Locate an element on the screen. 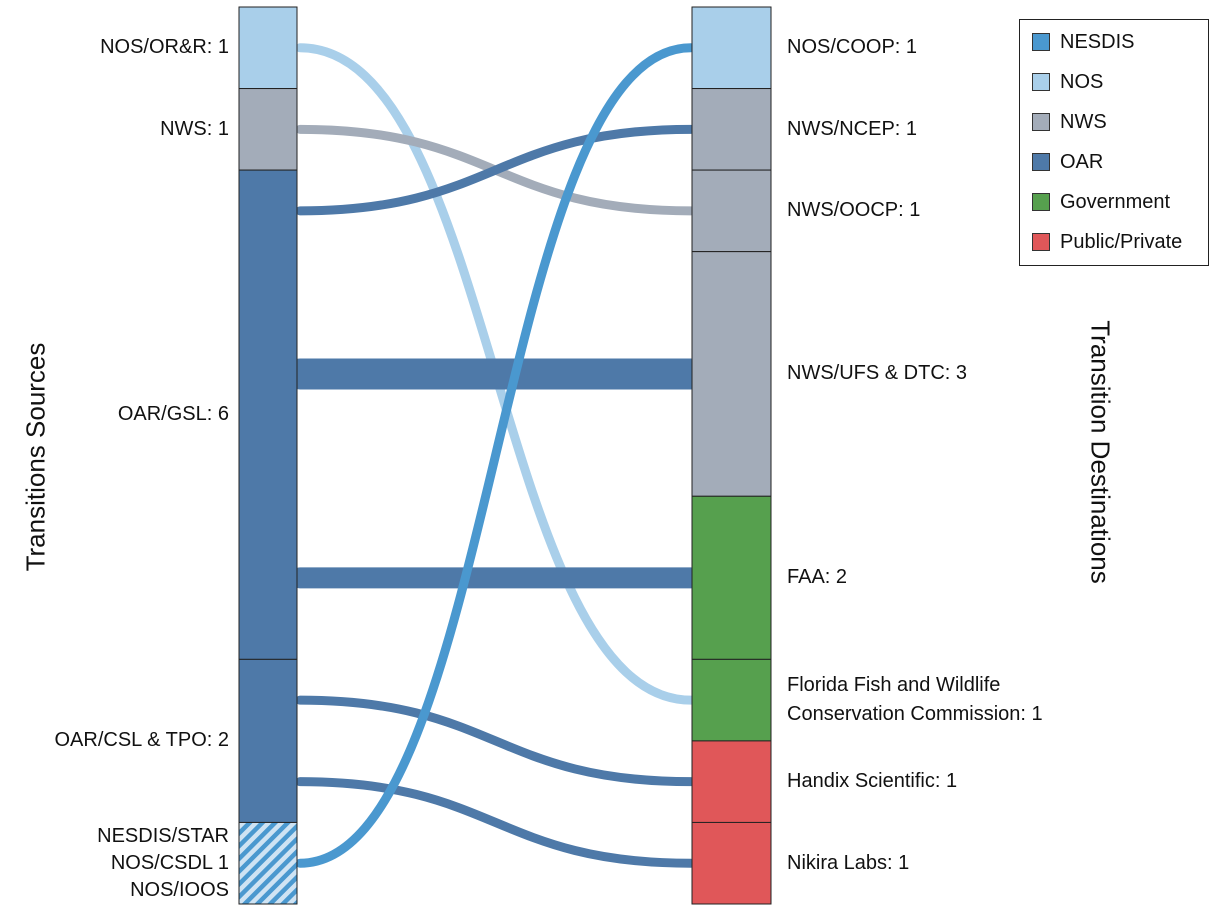 Image resolution: width=1214 pixels, height=908 pixels. legend-label: NOS is located at coordinates (1082, 81).